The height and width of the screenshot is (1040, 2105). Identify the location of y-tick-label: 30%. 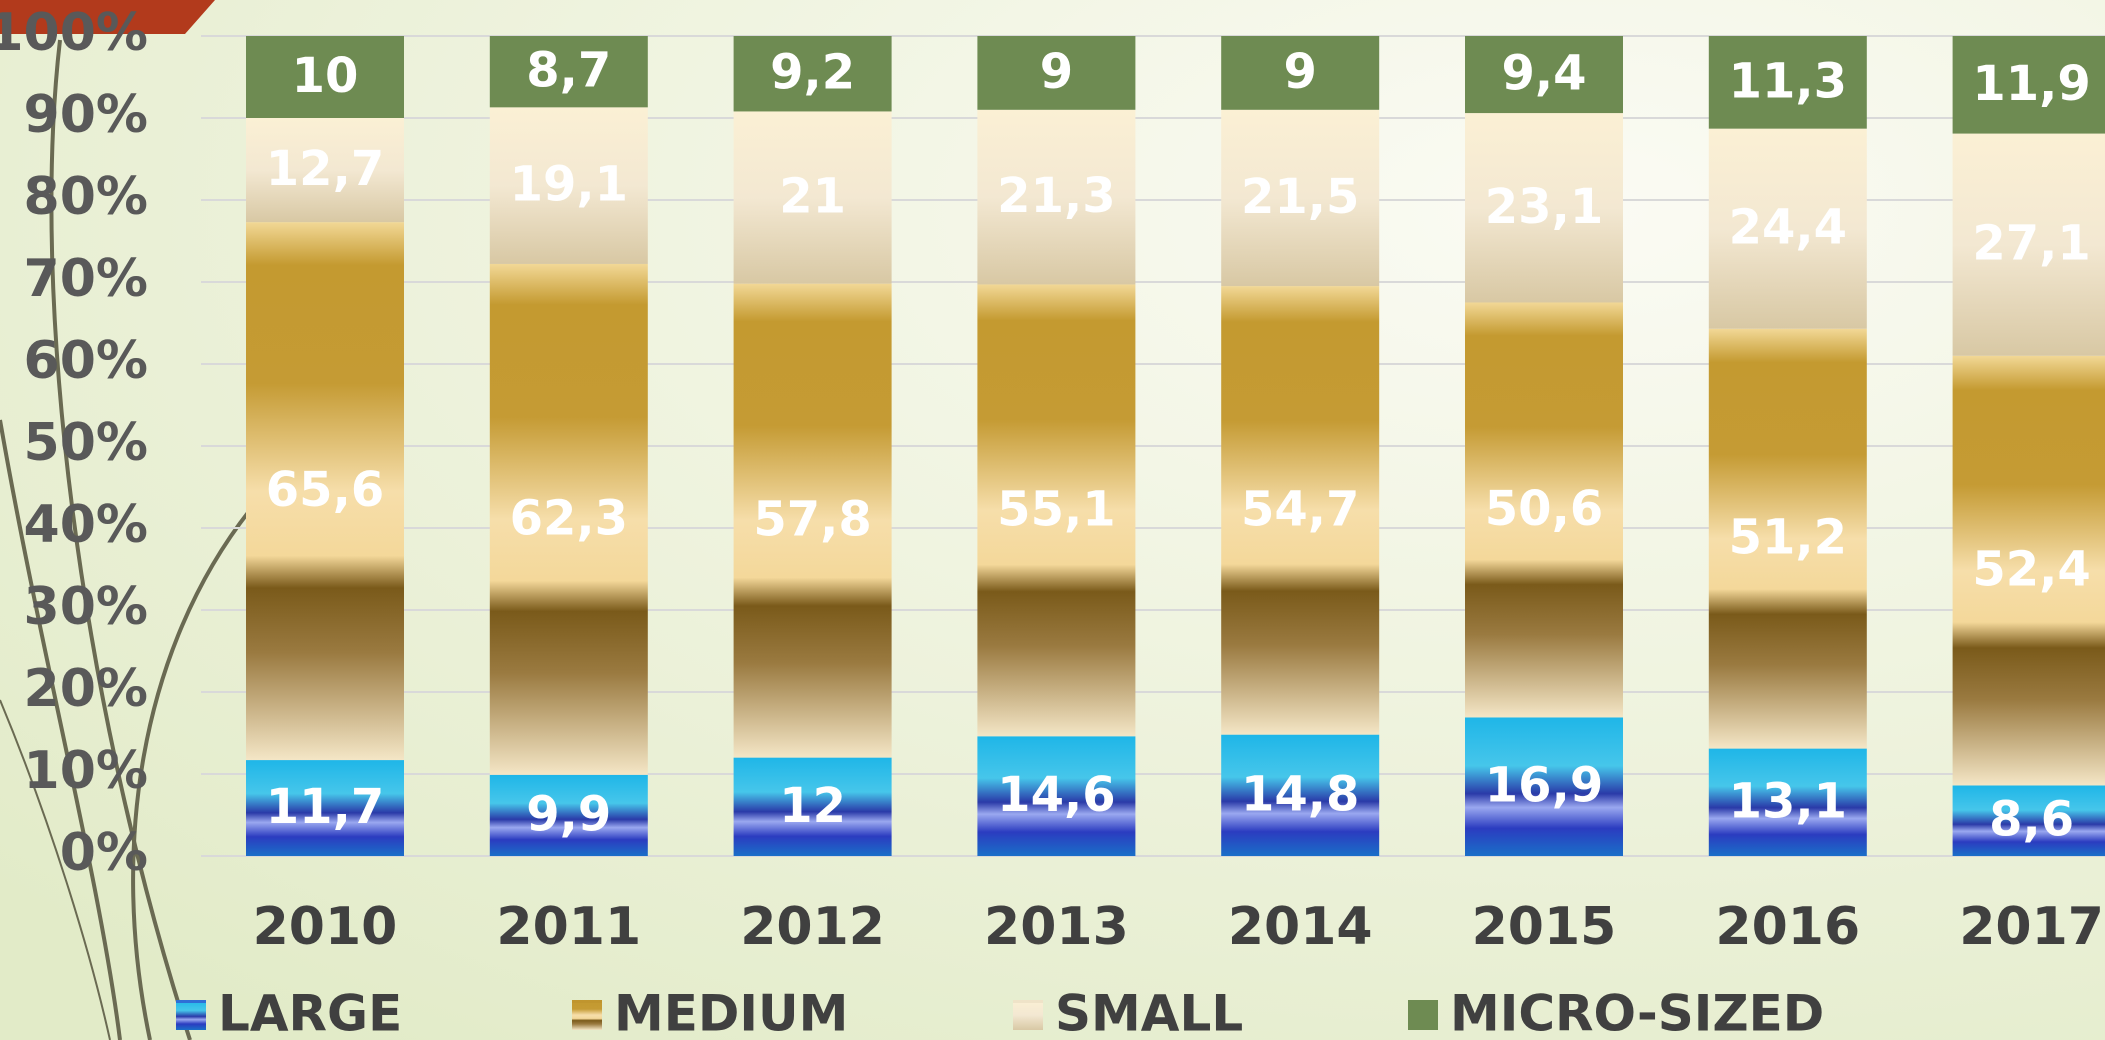
(86, 607).